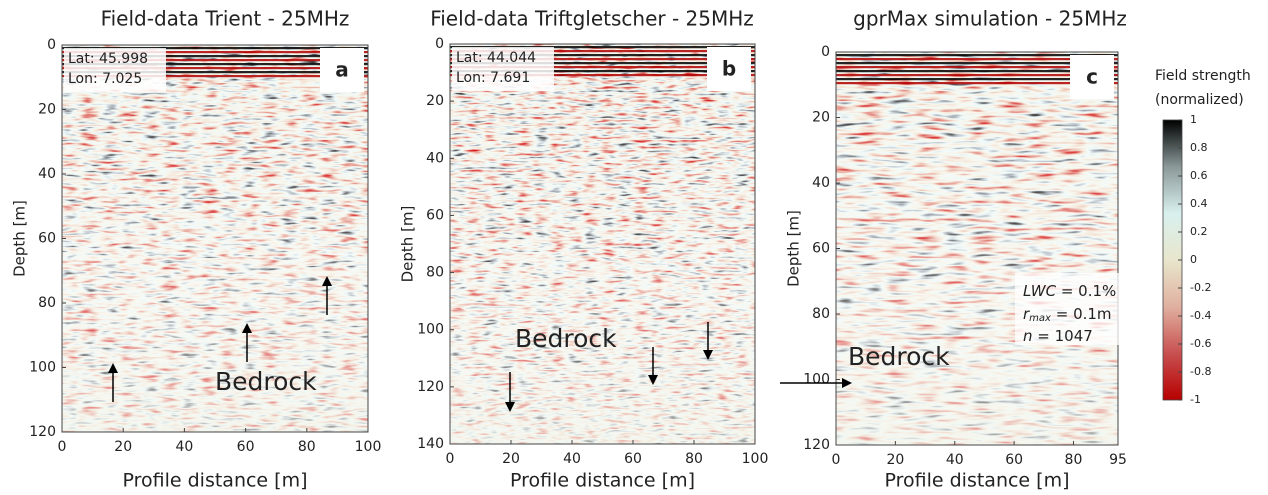  I want to click on panel-letter: b, so click(729, 69).